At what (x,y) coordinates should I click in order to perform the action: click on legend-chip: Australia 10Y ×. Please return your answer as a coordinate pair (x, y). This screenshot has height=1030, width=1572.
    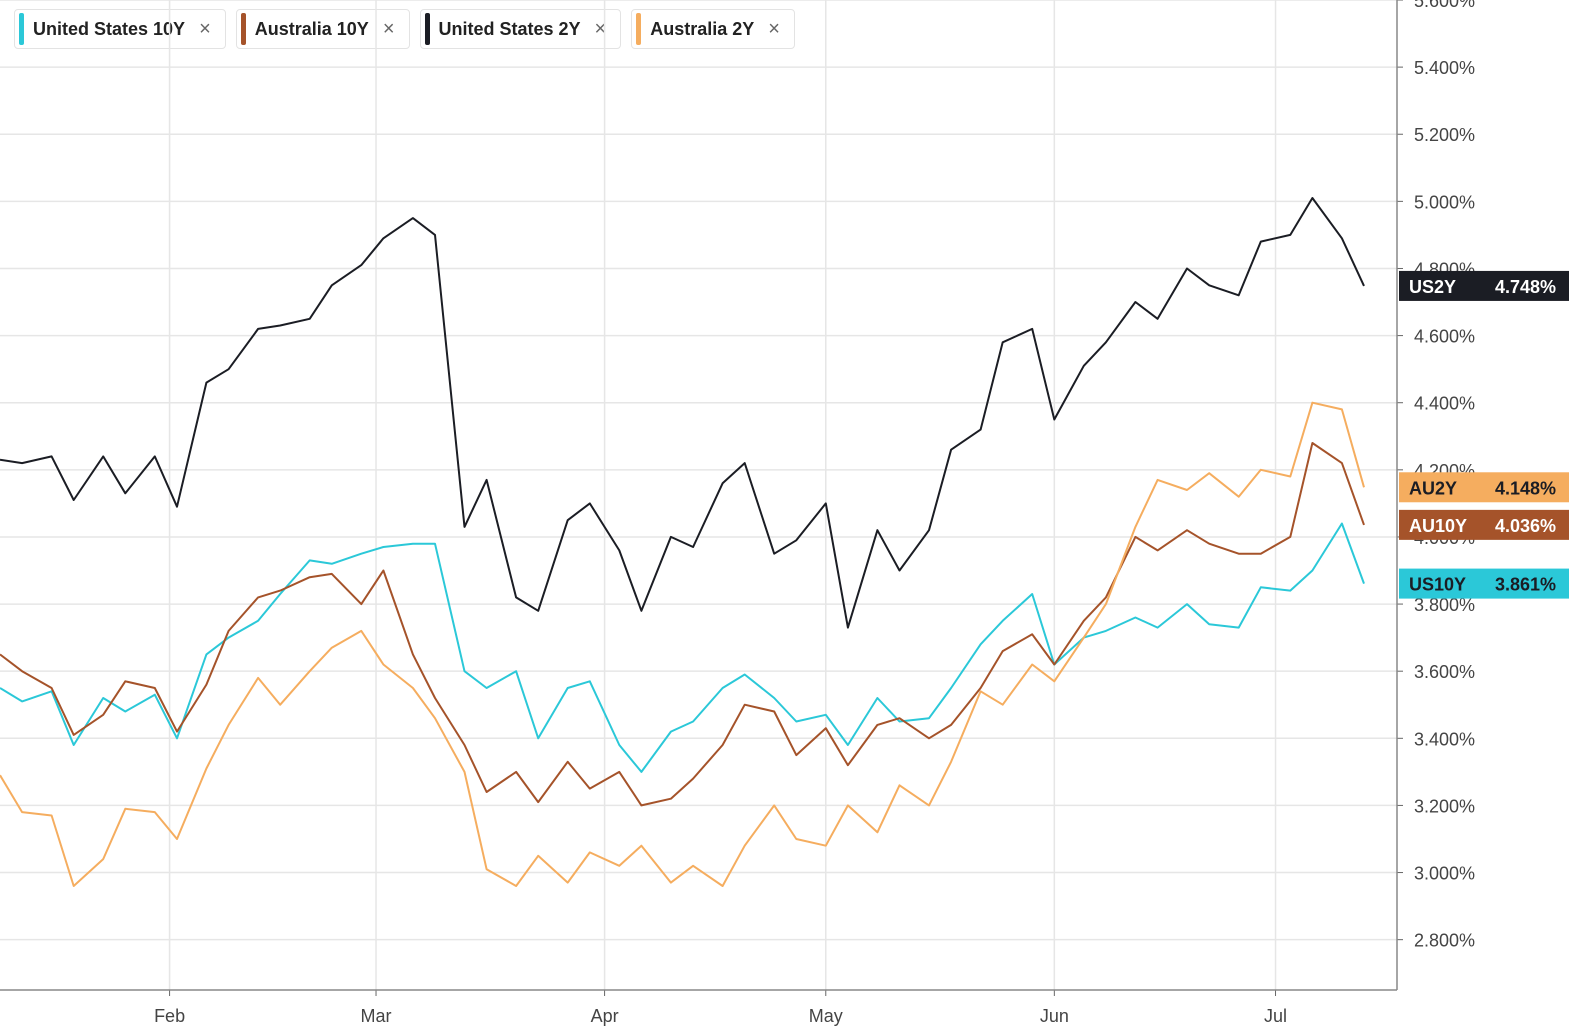
    Looking at the image, I should click on (322, 29).